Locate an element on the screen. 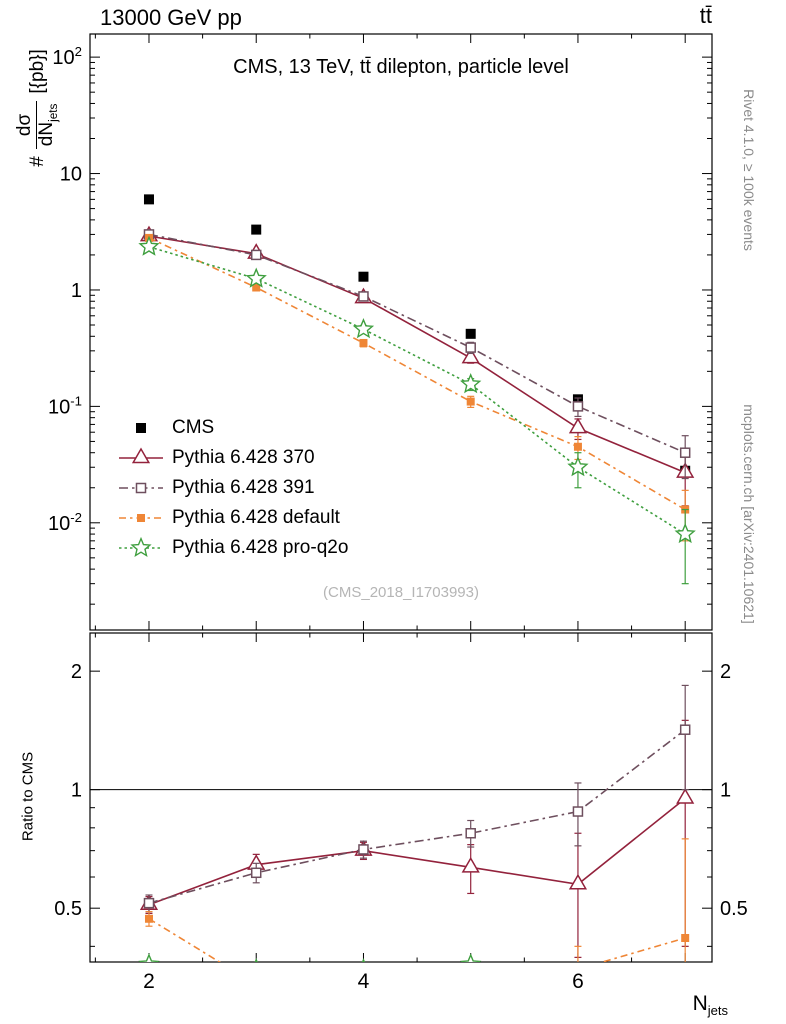 Image resolution: width=786 pixels, height=1024 pixels. legend-marker-cms is located at coordinates (141, 428).